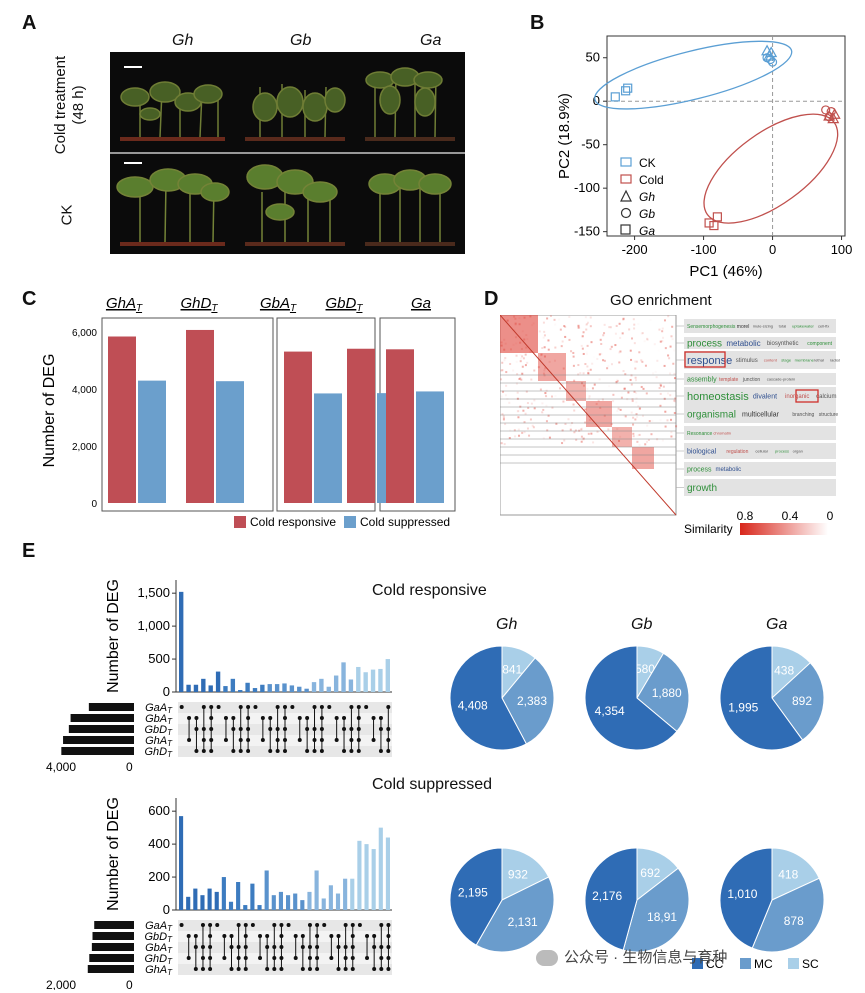  I want to click on go-diagonal, so click(588, 415).